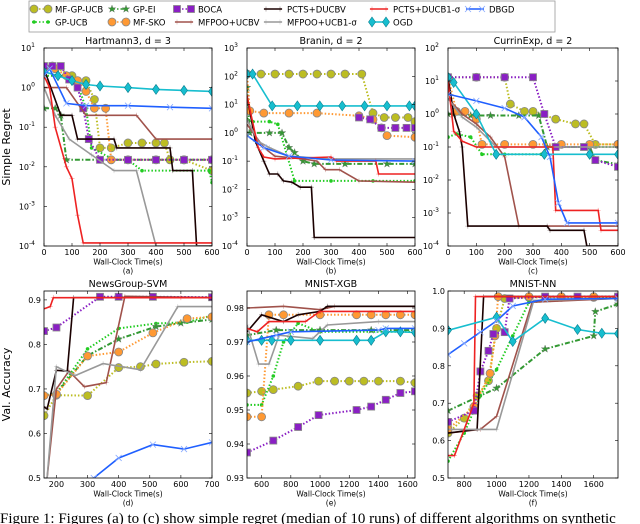 The height and width of the screenshot is (524, 640). Describe the element at coordinates (27, 245) in the screenshot. I see `y-tick-label: 10⁻⁴` at that location.